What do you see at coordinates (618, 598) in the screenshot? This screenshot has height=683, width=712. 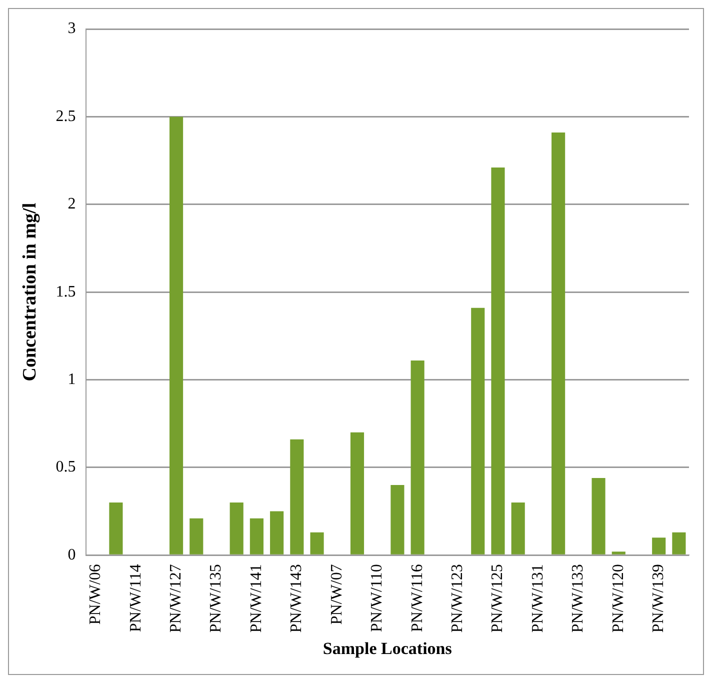 I see `x-tick-label: PN/W/120` at bounding box center [618, 598].